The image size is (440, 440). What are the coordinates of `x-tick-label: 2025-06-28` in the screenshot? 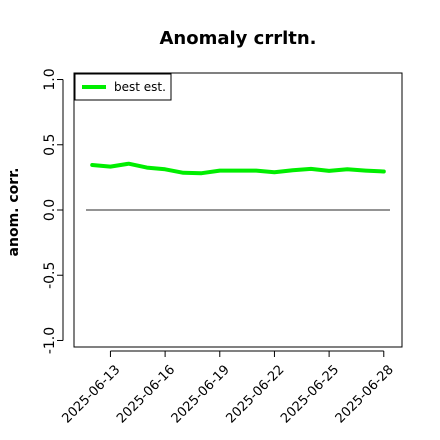 It's located at (365, 394).